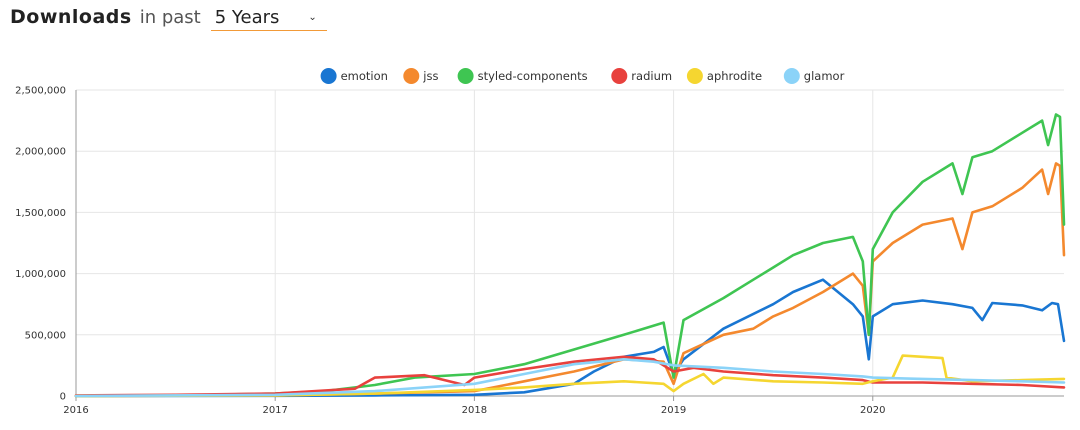 This screenshot has height=430, width=1080. What do you see at coordinates (673, 410) in the screenshot?
I see `x-tick-label: 2019` at bounding box center [673, 410].